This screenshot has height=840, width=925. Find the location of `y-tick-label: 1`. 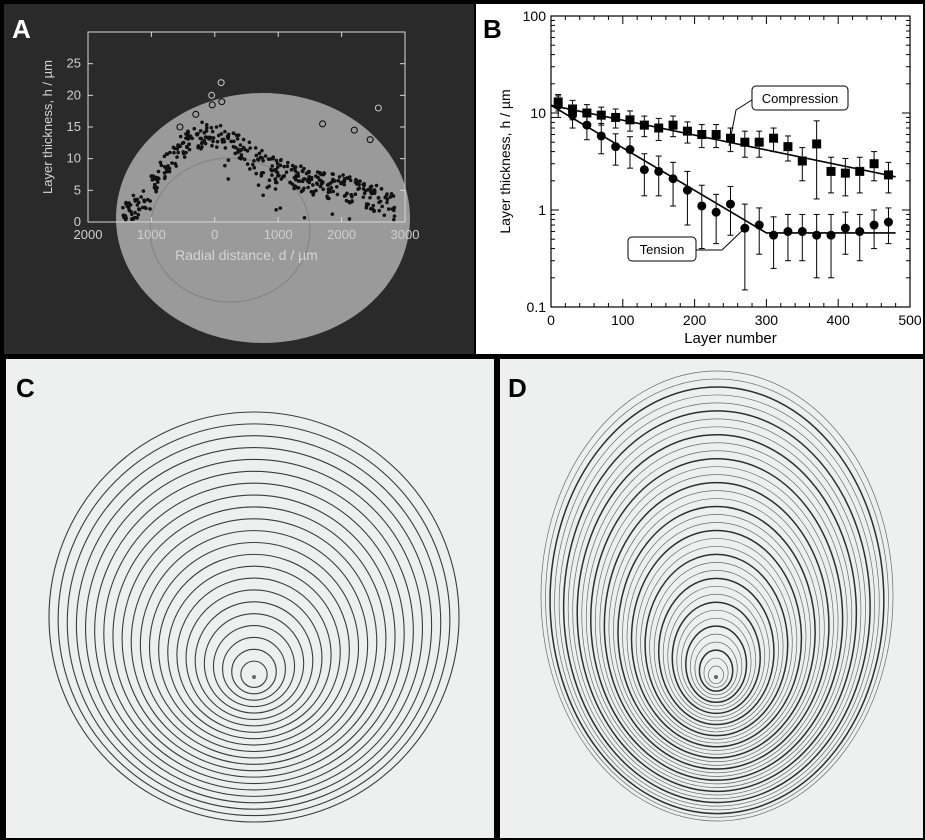

y-tick-label: 1 is located at coordinates (542, 210).